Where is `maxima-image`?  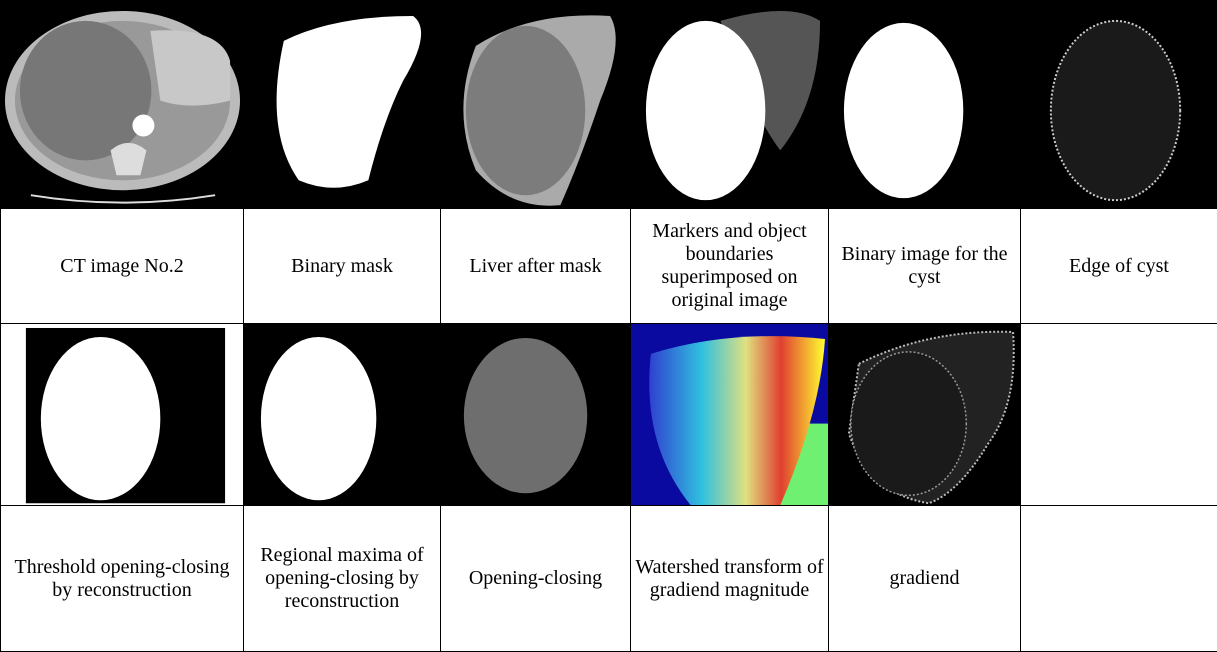 maxima-image is located at coordinates (342, 414).